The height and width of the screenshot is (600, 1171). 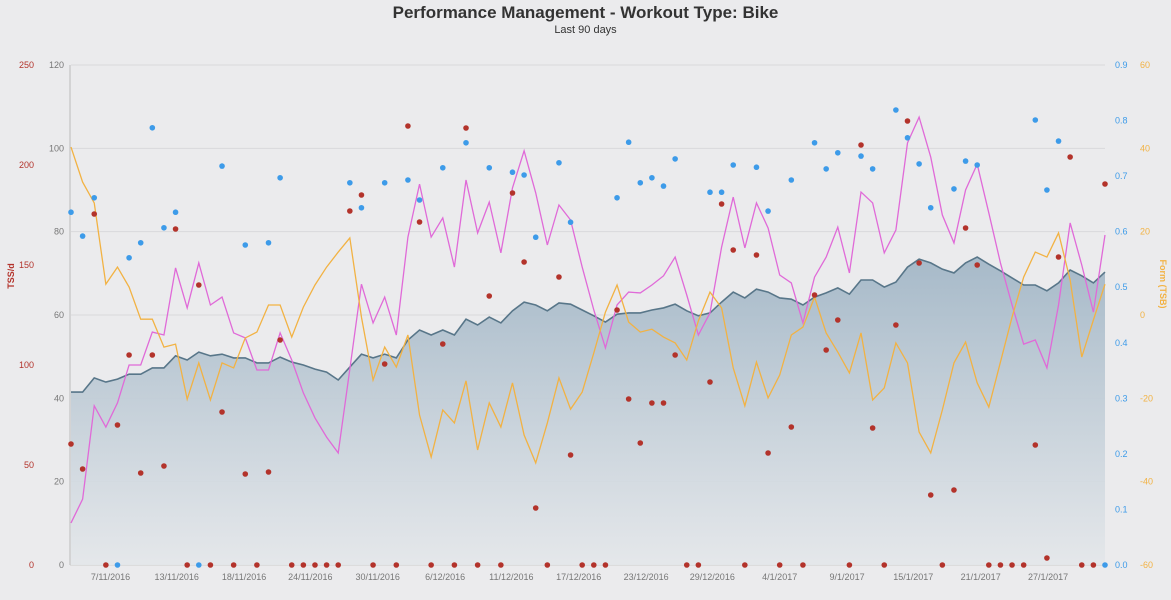 What do you see at coordinates (1121, 121) in the screenshot?
I see `if-axis-tick-label: 0.8` at bounding box center [1121, 121].